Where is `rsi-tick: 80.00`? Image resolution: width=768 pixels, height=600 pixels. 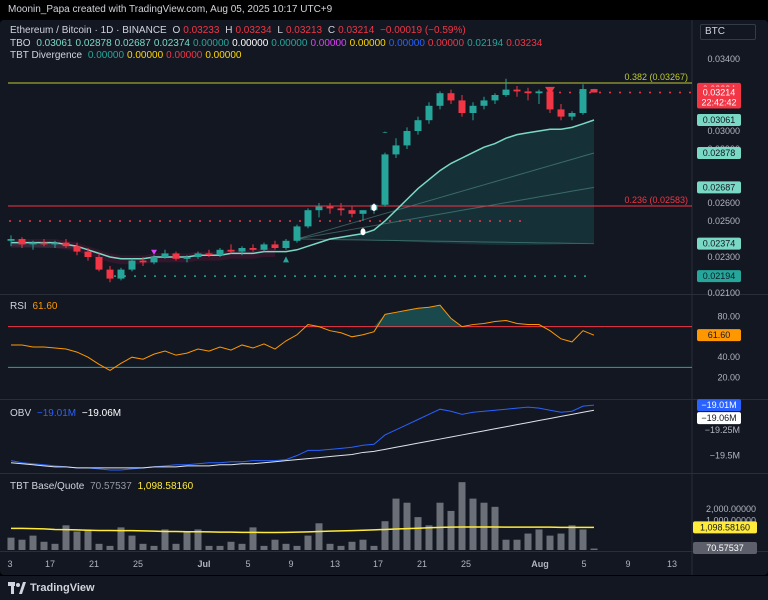
rsi-tick: 80.00 is located at coordinates (728, 316).